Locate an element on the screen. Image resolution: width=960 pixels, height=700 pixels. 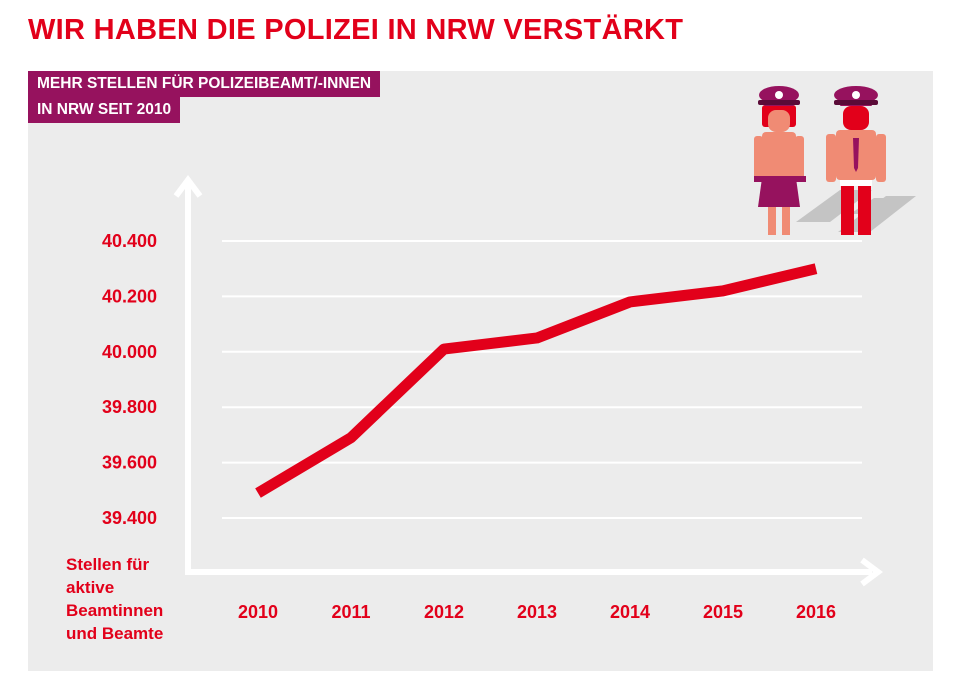
x-axis-arrow is located at coordinates (871, 572).